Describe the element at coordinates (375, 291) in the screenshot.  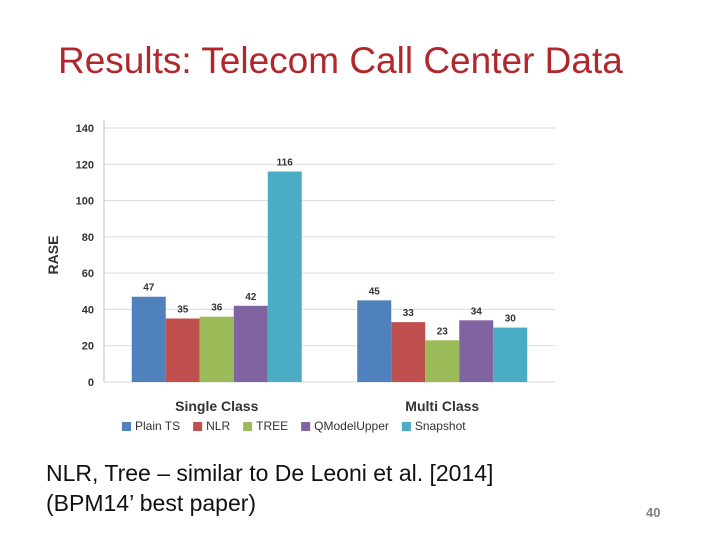
I see `data-label: 45` at that location.